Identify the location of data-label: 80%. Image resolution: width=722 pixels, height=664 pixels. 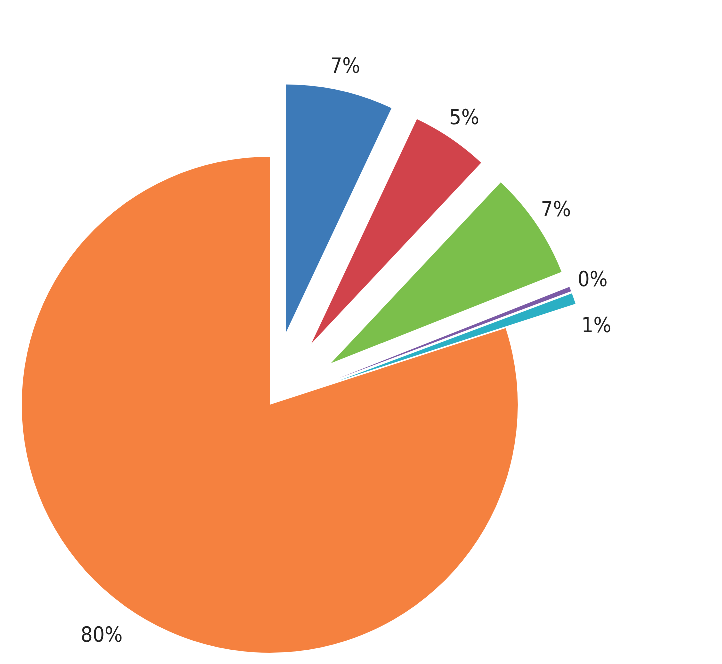
(101, 635).